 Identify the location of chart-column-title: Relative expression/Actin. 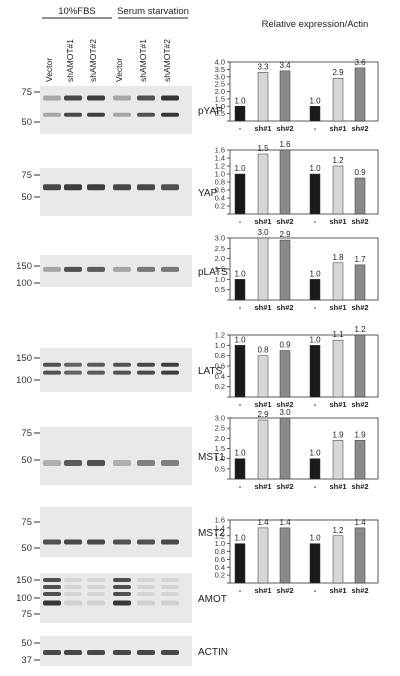
(315, 24).